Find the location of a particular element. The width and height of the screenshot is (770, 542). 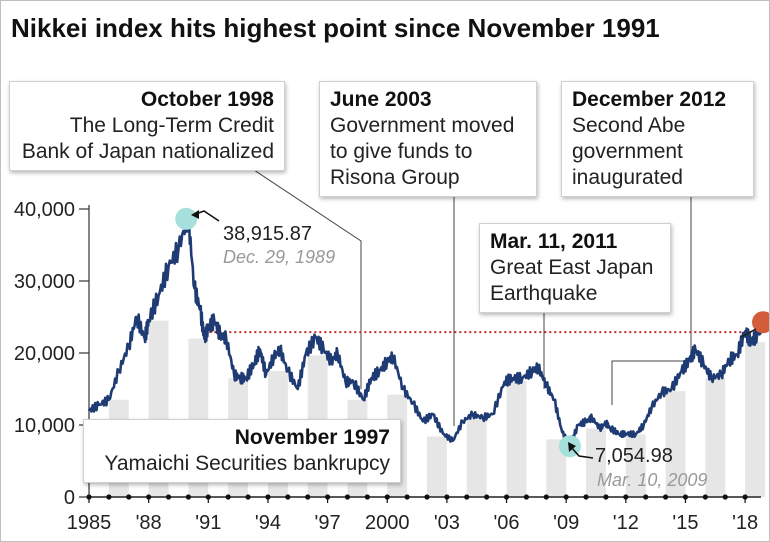

y-axis: 0 10,000 20,000 30,000 40,000 is located at coordinates (52, 354).